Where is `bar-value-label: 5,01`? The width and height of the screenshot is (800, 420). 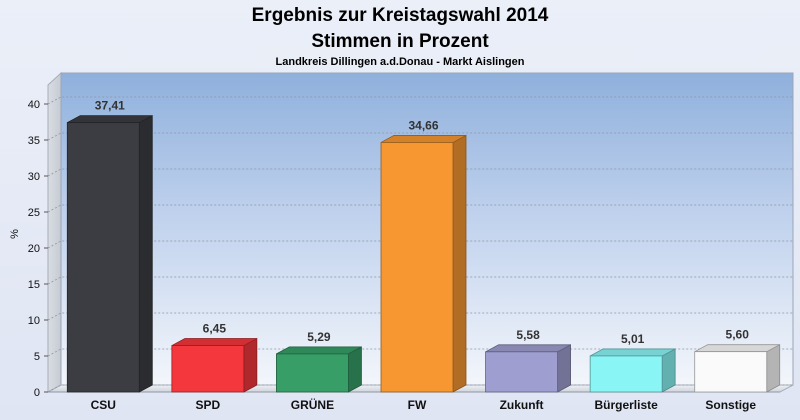
bar-value-label: 5,01 is located at coordinates (633, 339).